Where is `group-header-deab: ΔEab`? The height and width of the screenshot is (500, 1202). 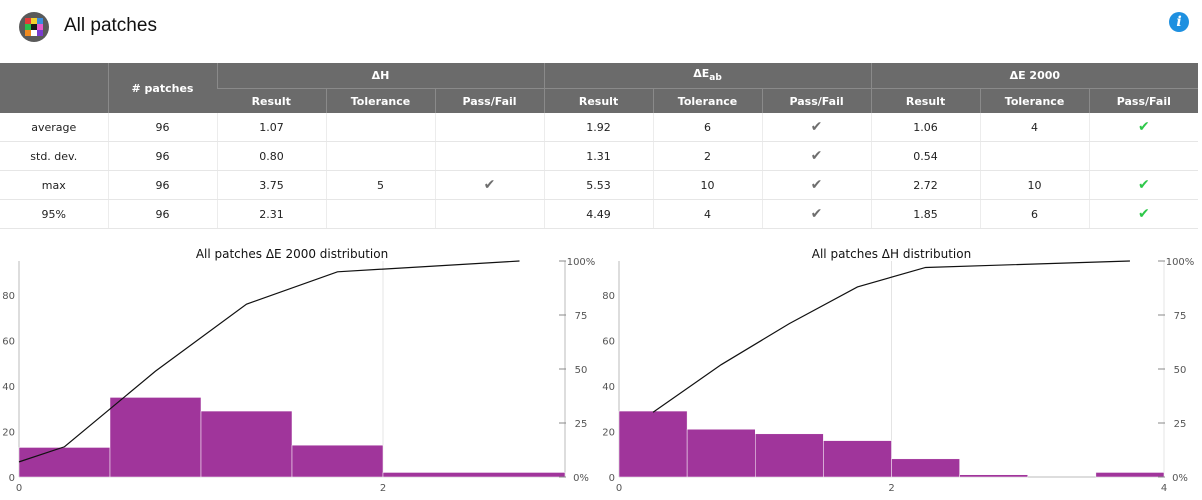
group-header-deab: ΔEab is located at coordinates (707, 76).